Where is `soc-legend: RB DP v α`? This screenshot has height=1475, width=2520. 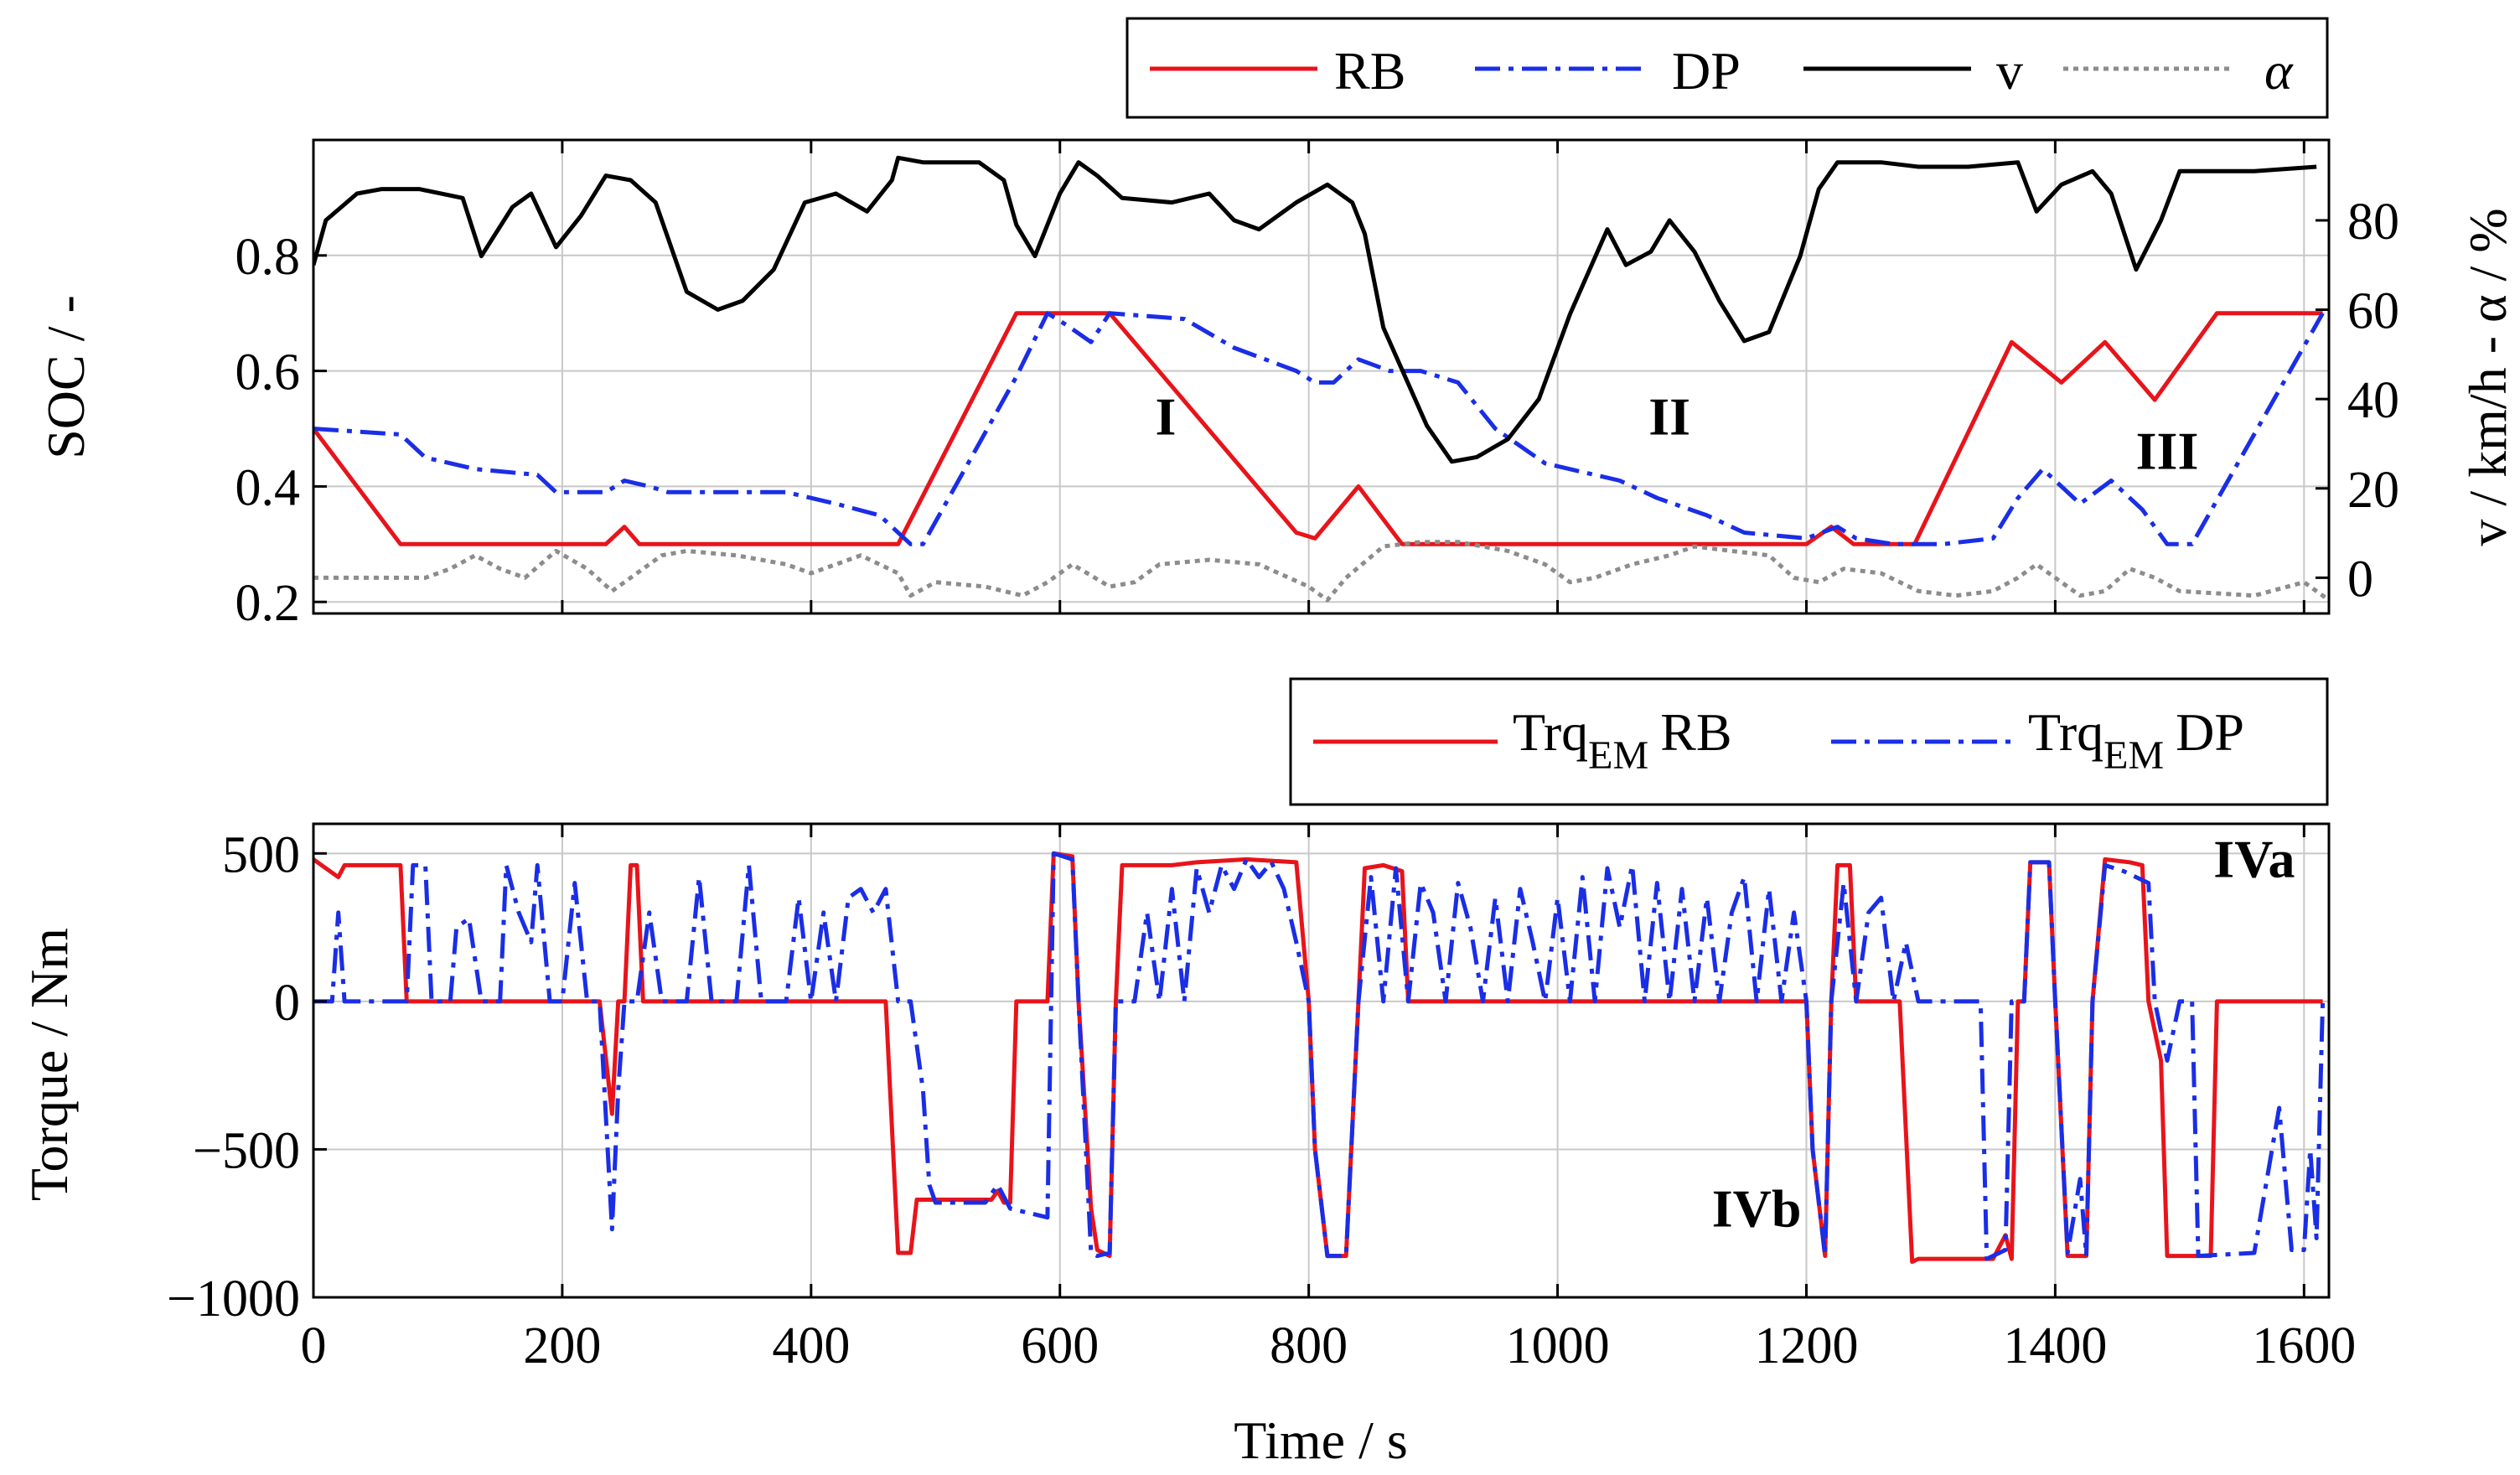
soc-legend: RB DP v α is located at coordinates (1727, 68).